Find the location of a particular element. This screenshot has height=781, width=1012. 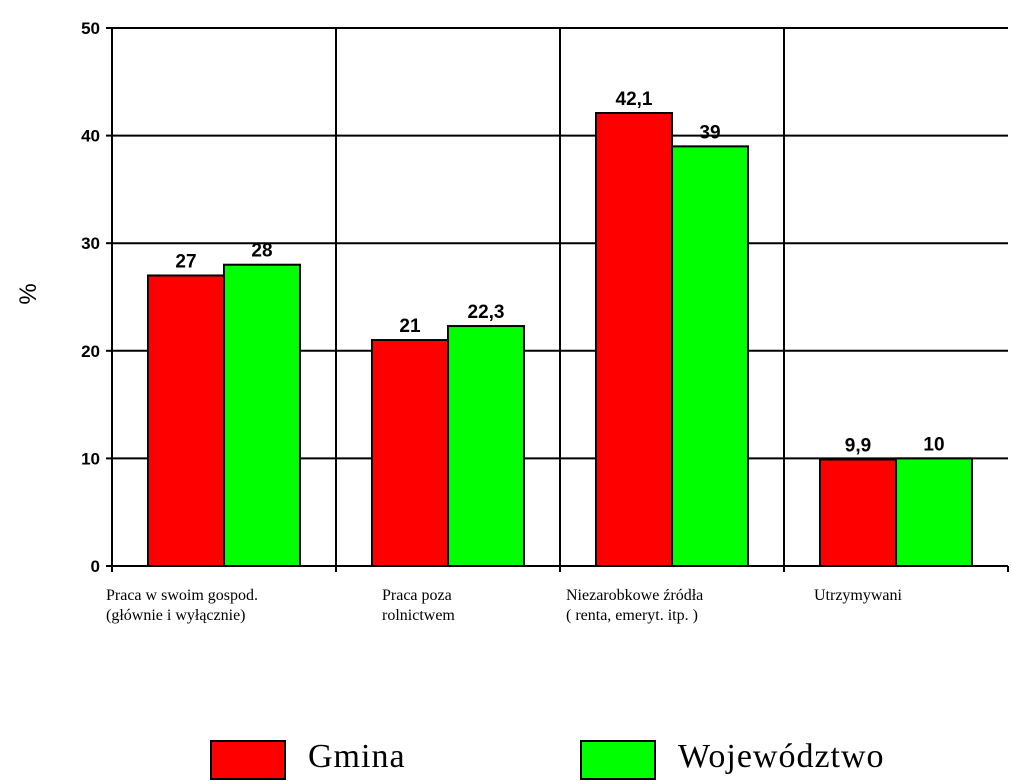

bar-value-label: 27 is located at coordinates (185, 261).